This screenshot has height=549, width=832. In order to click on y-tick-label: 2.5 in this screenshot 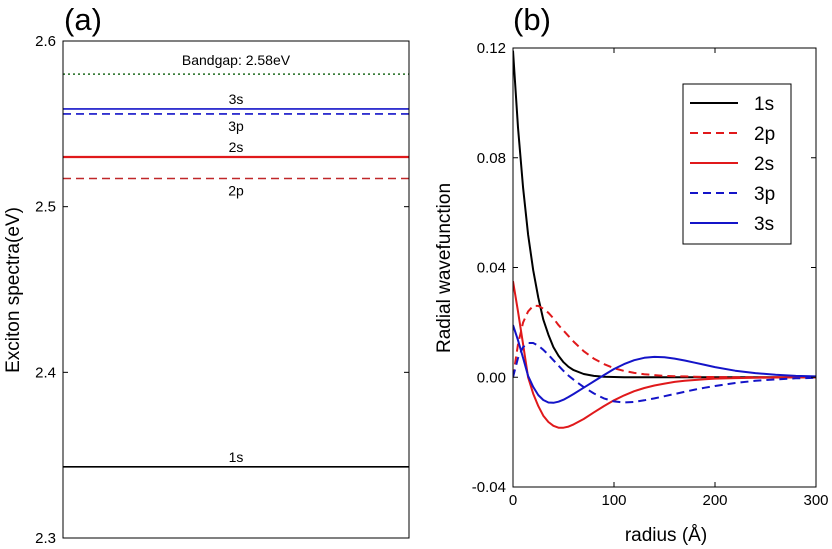, I will do `click(45, 207)`.